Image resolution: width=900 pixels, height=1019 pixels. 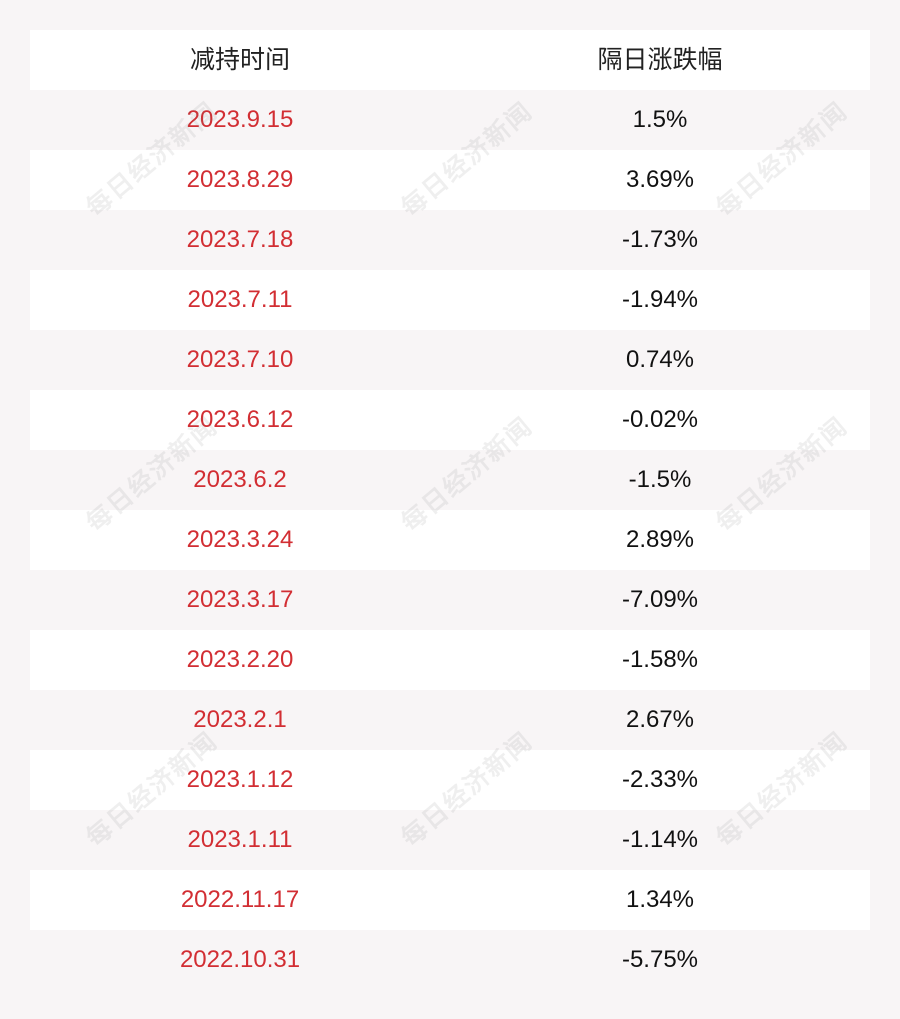 What do you see at coordinates (450, 480) in the screenshot?
I see `table-row: 2023.6.2 -1.5%` at bounding box center [450, 480].